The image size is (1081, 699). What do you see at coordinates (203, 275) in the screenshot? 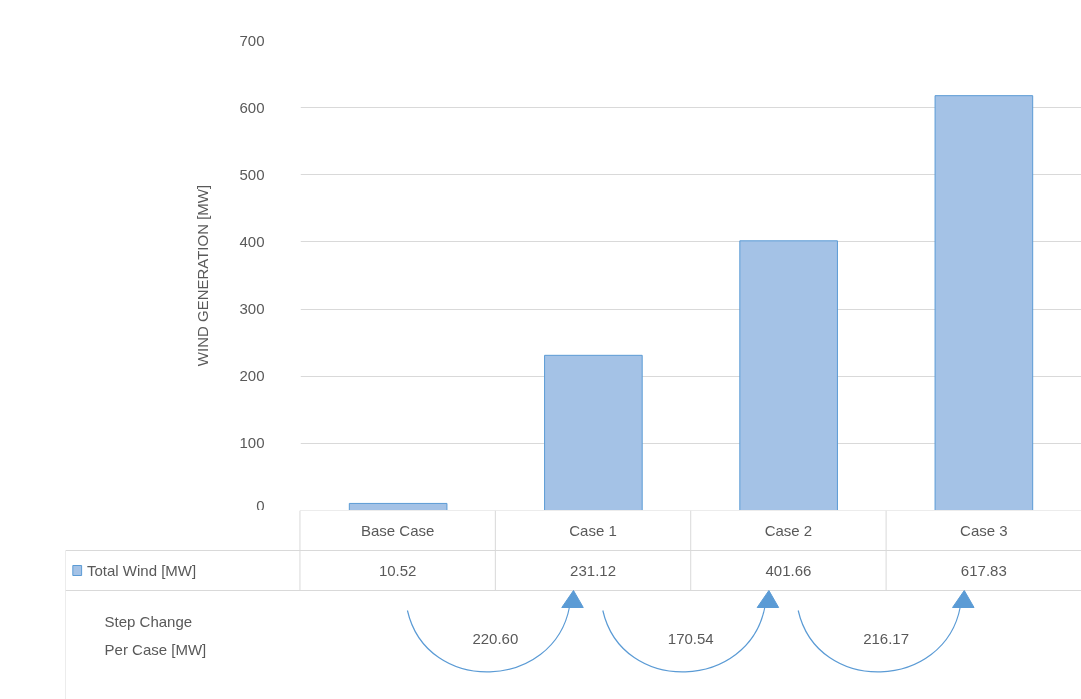
I see `y-axis-title: WIND GENERATION [MW]` at bounding box center [203, 275].